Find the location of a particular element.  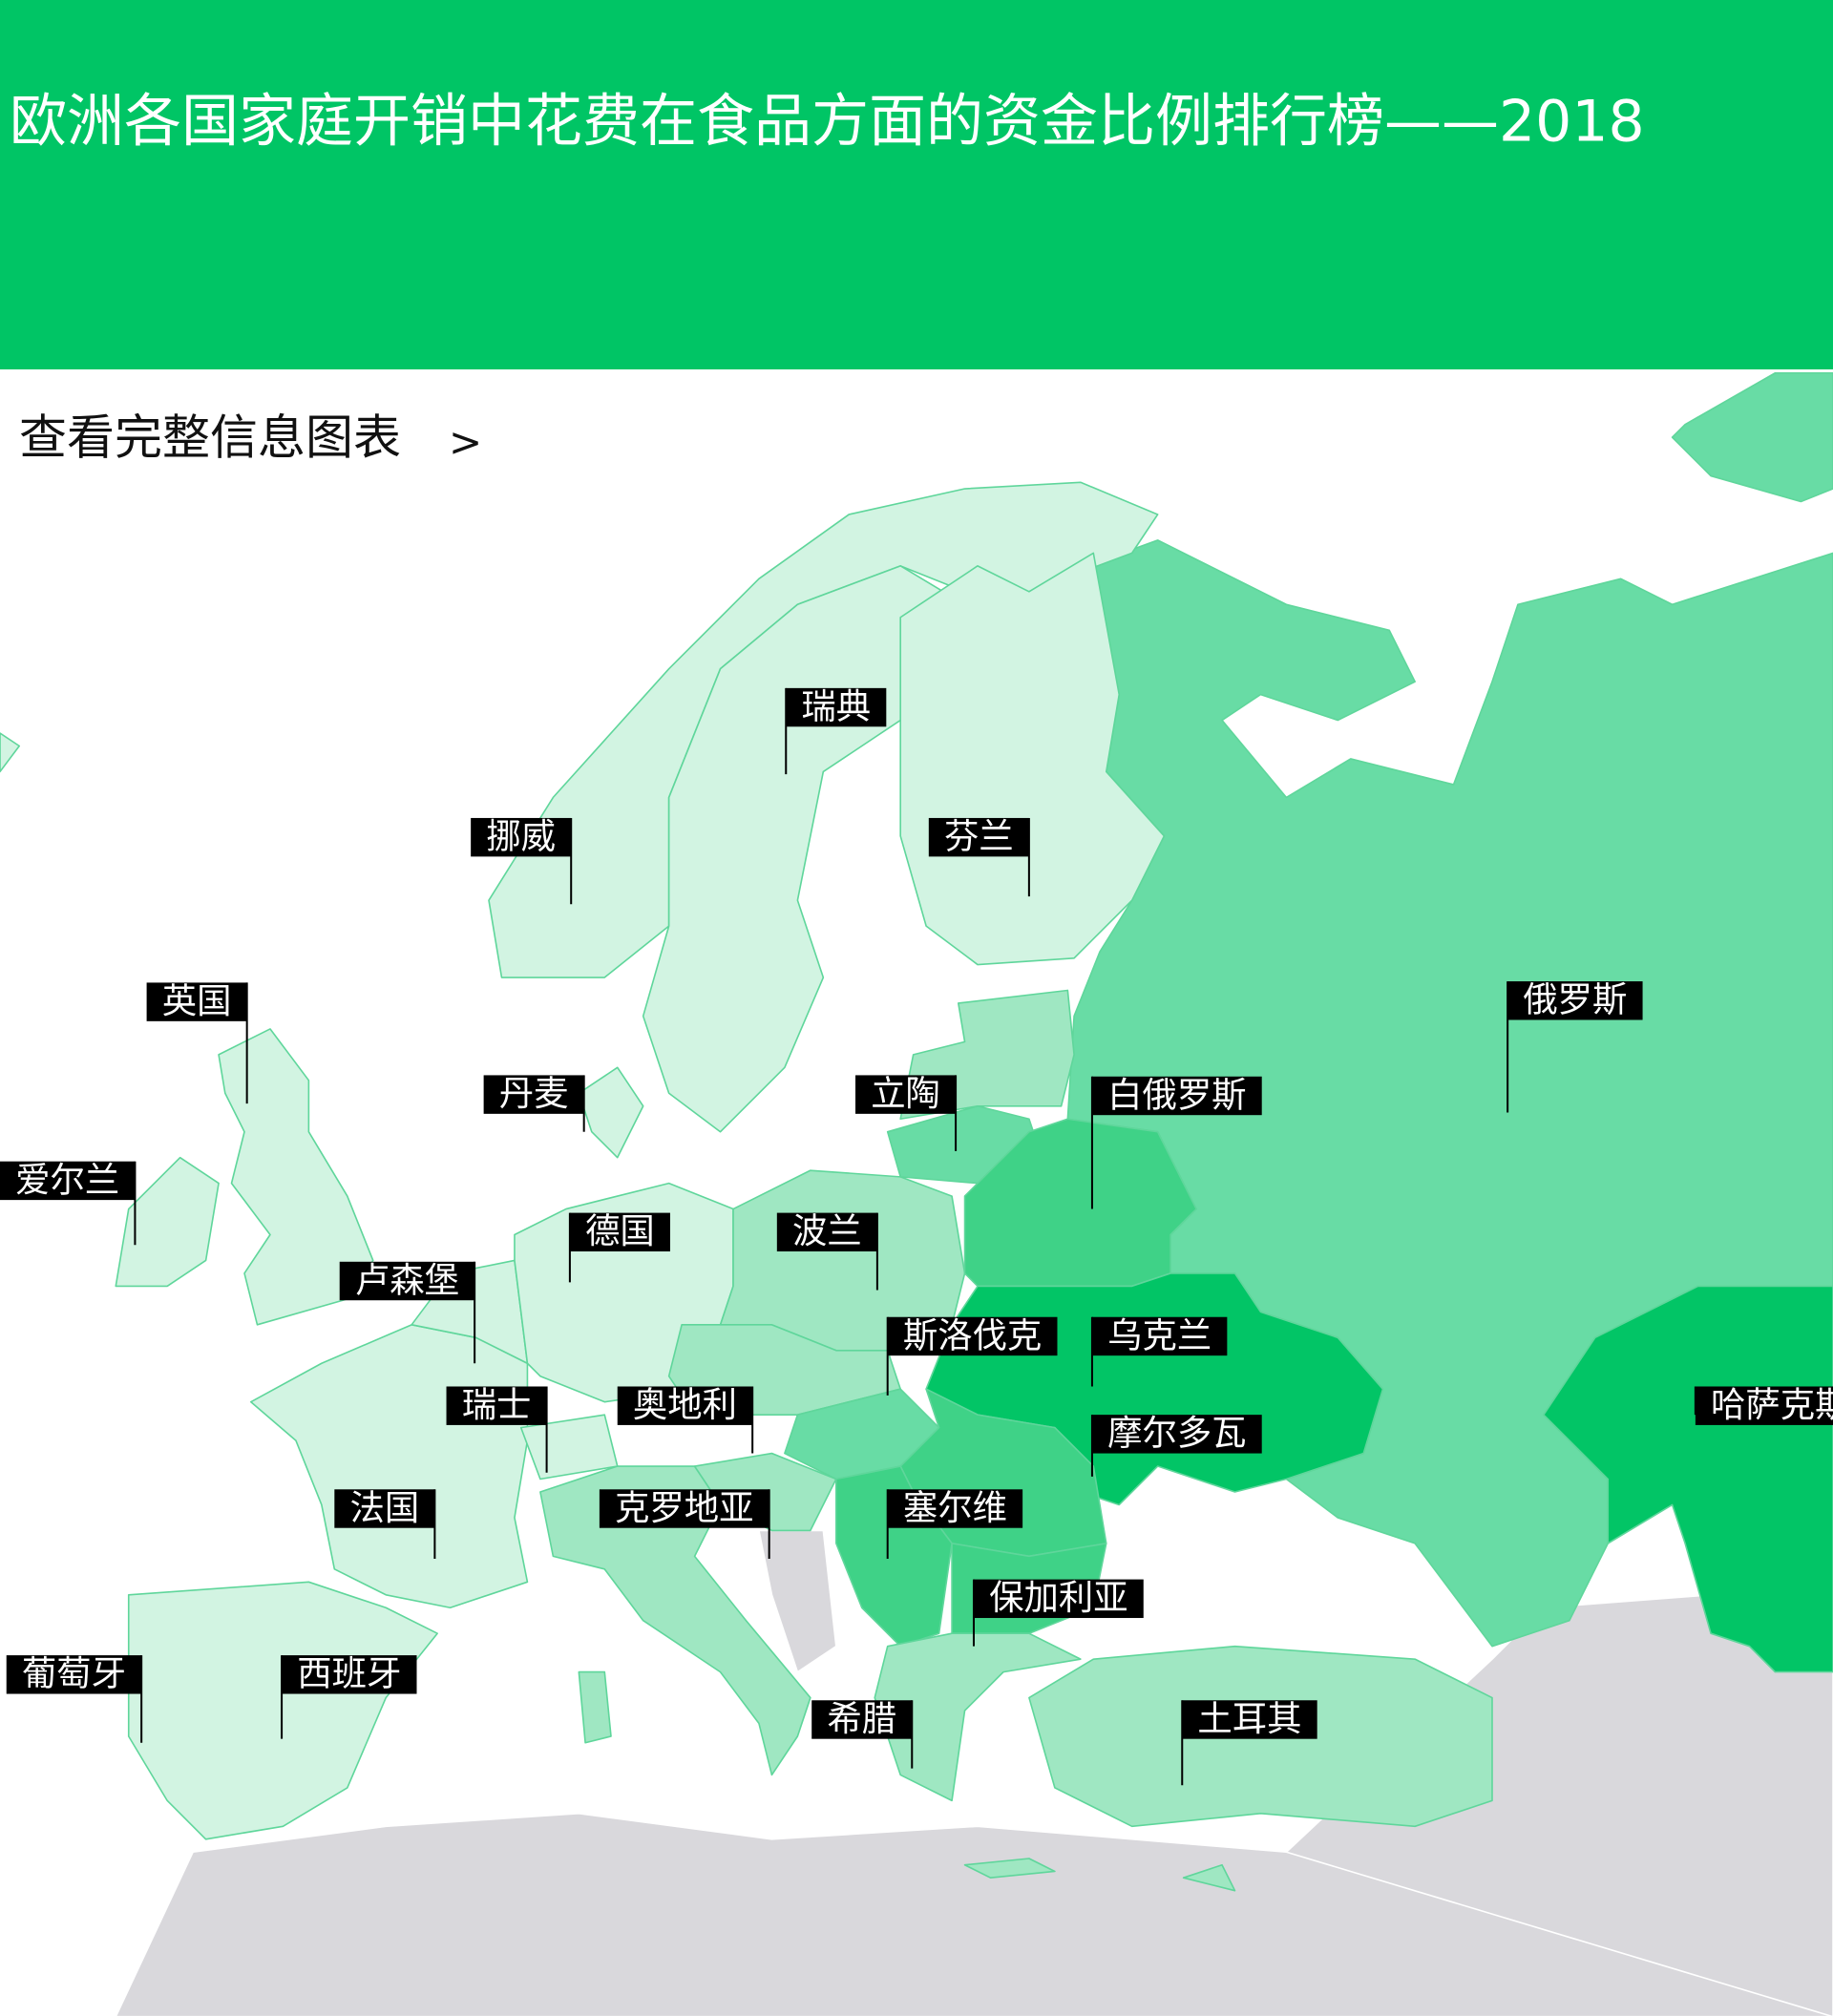

country-label: 立陶 is located at coordinates (907, 1112).